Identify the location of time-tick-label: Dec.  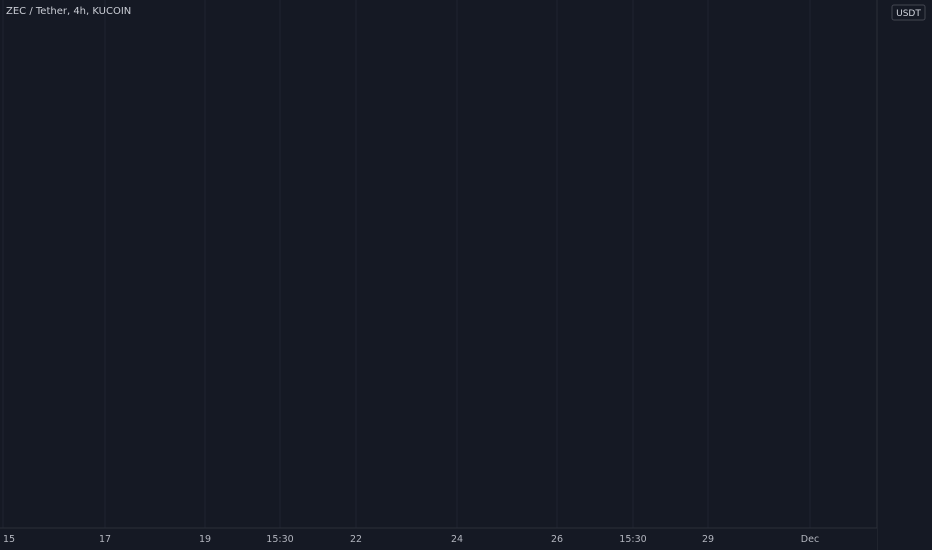
(810, 539).